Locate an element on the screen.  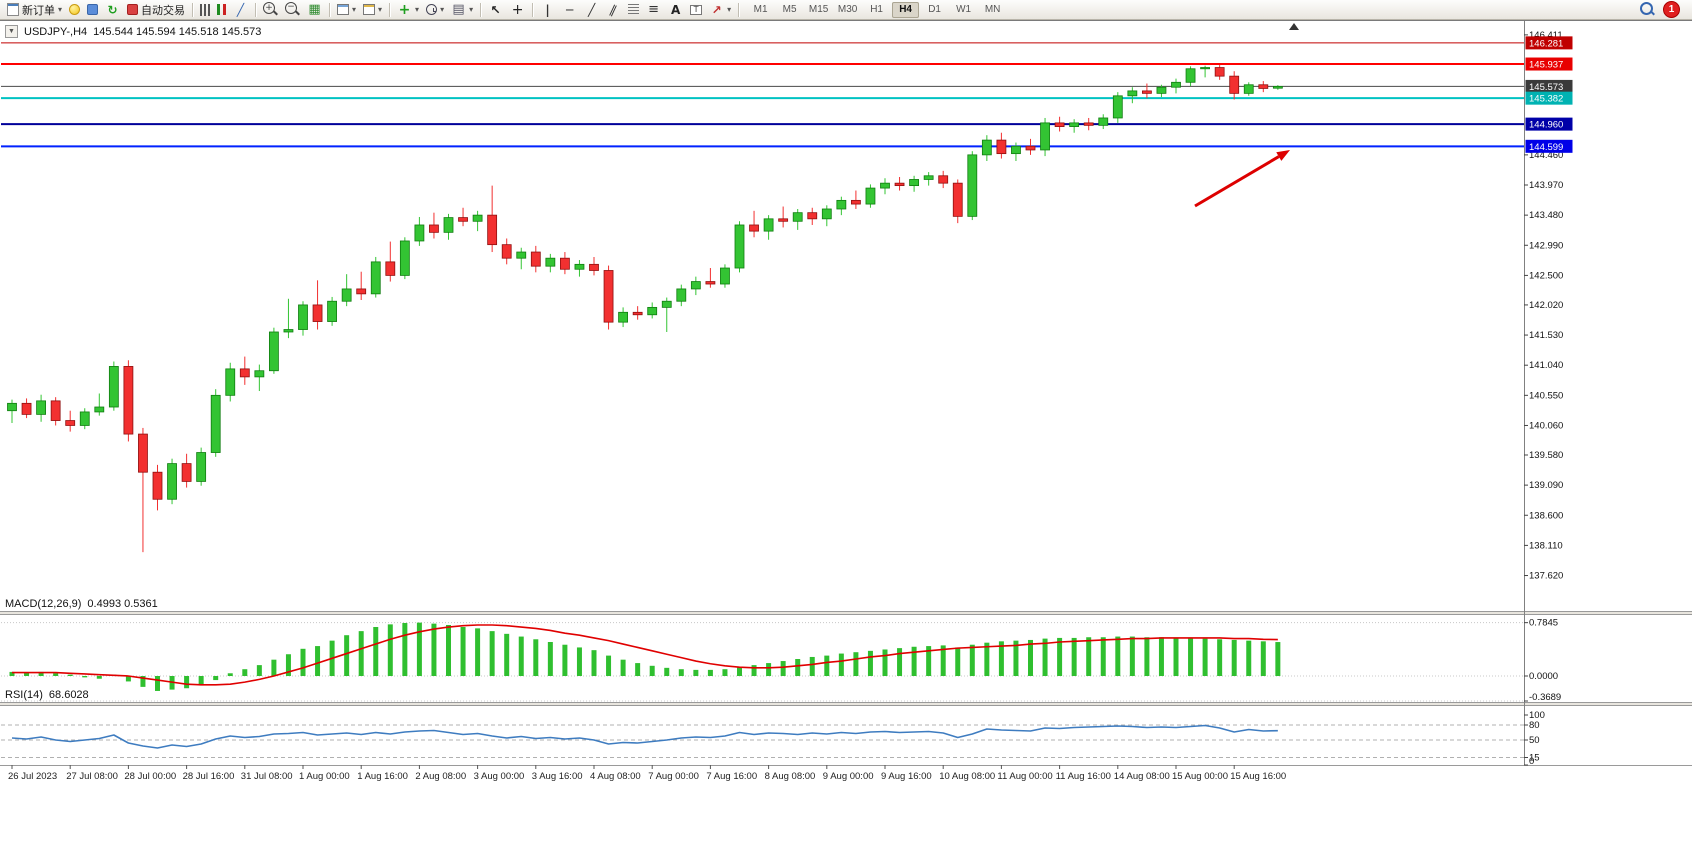
svg-text: 144.960 is located at coordinates (1546, 125).